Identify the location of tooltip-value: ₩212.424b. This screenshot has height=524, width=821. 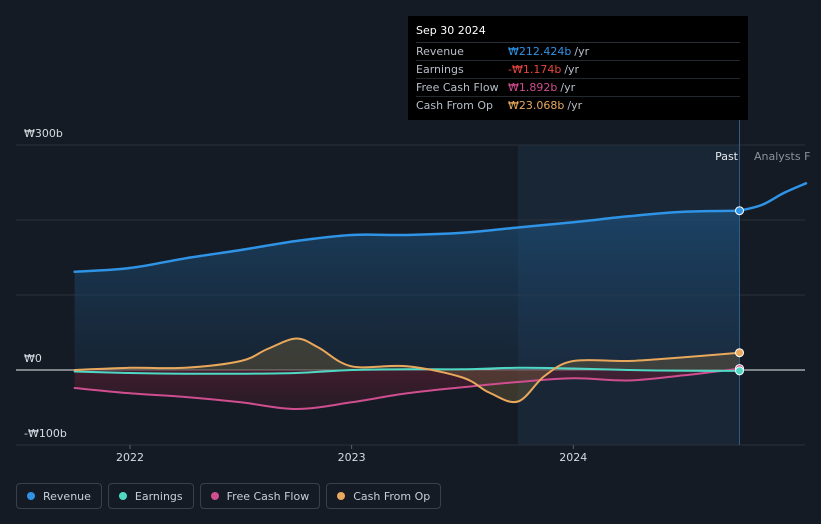
(540, 51).